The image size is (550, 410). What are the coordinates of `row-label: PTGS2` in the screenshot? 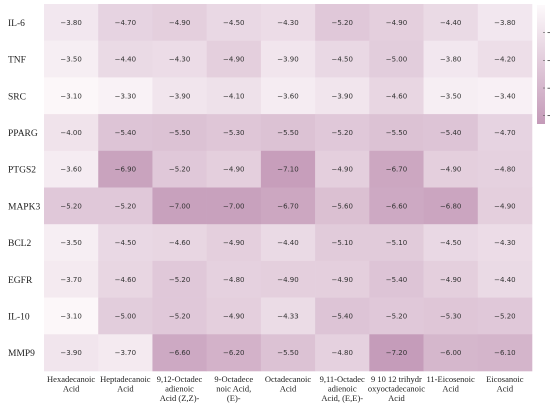 It's located at (22, 171).